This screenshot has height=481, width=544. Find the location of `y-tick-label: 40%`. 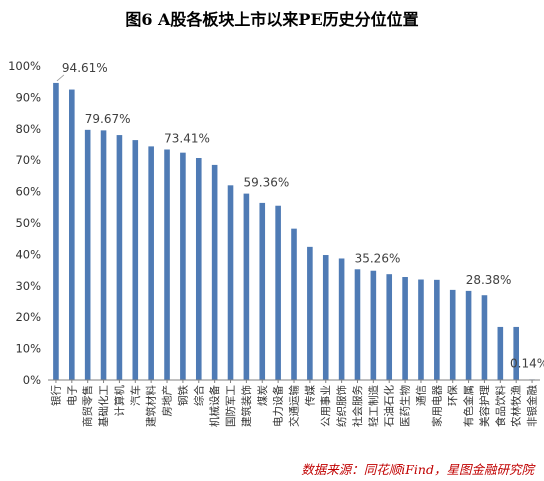

y-tick-label: 40% is located at coordinates (28, 254).